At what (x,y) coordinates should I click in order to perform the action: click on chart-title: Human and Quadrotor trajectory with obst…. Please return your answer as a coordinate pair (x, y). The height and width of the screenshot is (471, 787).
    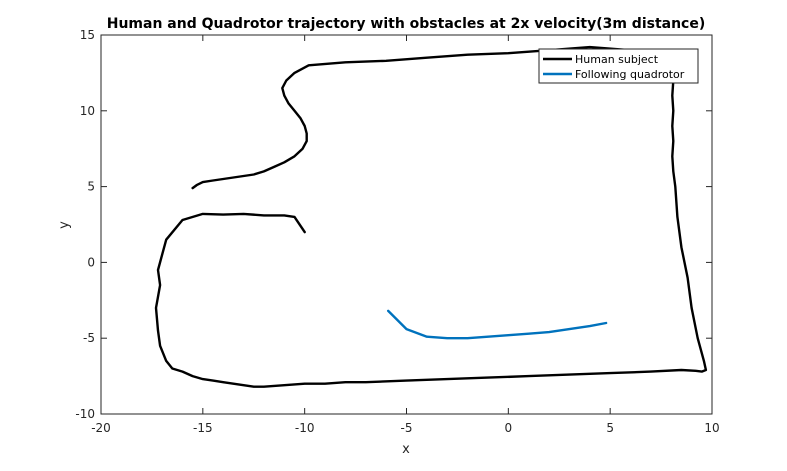
    Looking at the image, I should click on (406, 24).